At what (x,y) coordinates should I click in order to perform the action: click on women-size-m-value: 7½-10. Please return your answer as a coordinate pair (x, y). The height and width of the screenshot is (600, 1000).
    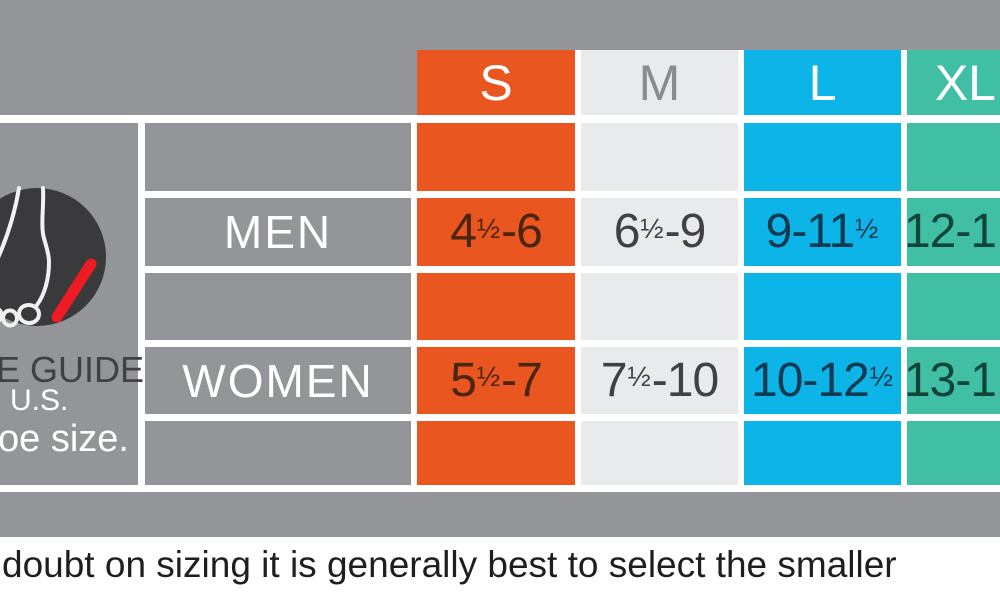
    Looking at the image, I should click on (659, 380).